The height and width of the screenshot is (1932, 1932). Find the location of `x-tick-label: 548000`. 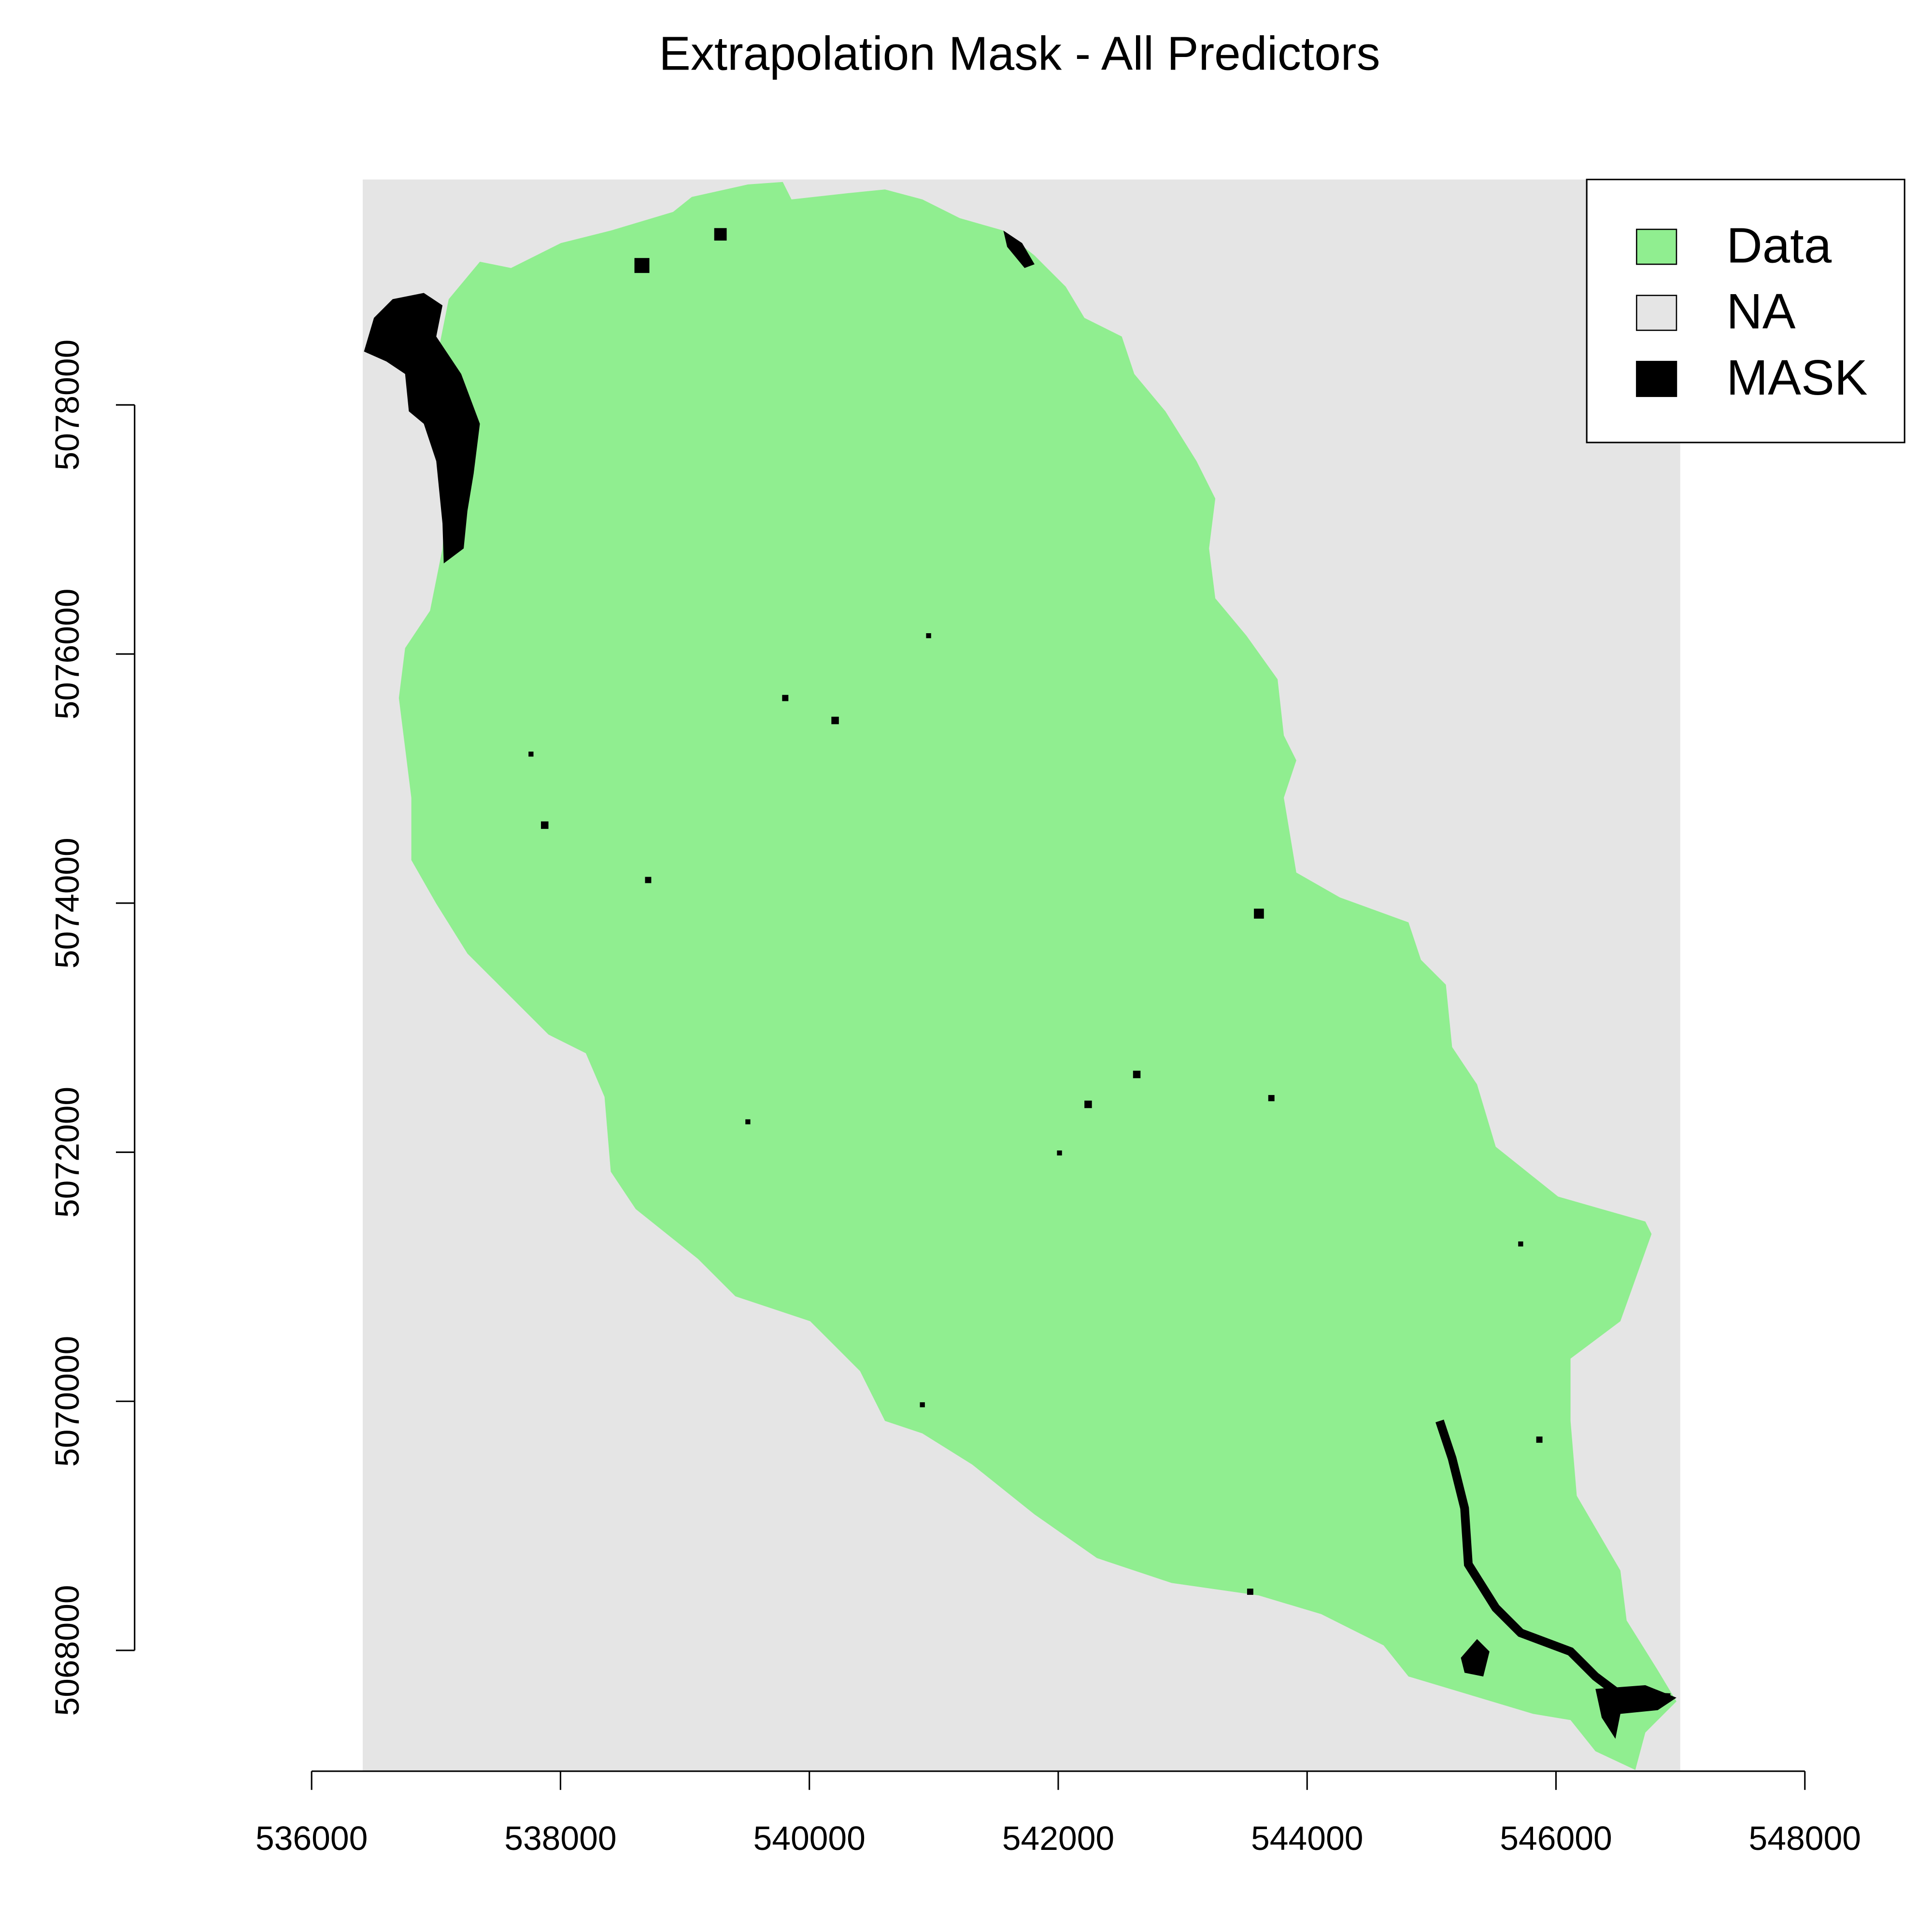

x-tick-label: 548000 is located at coordinates (1805, 1838).